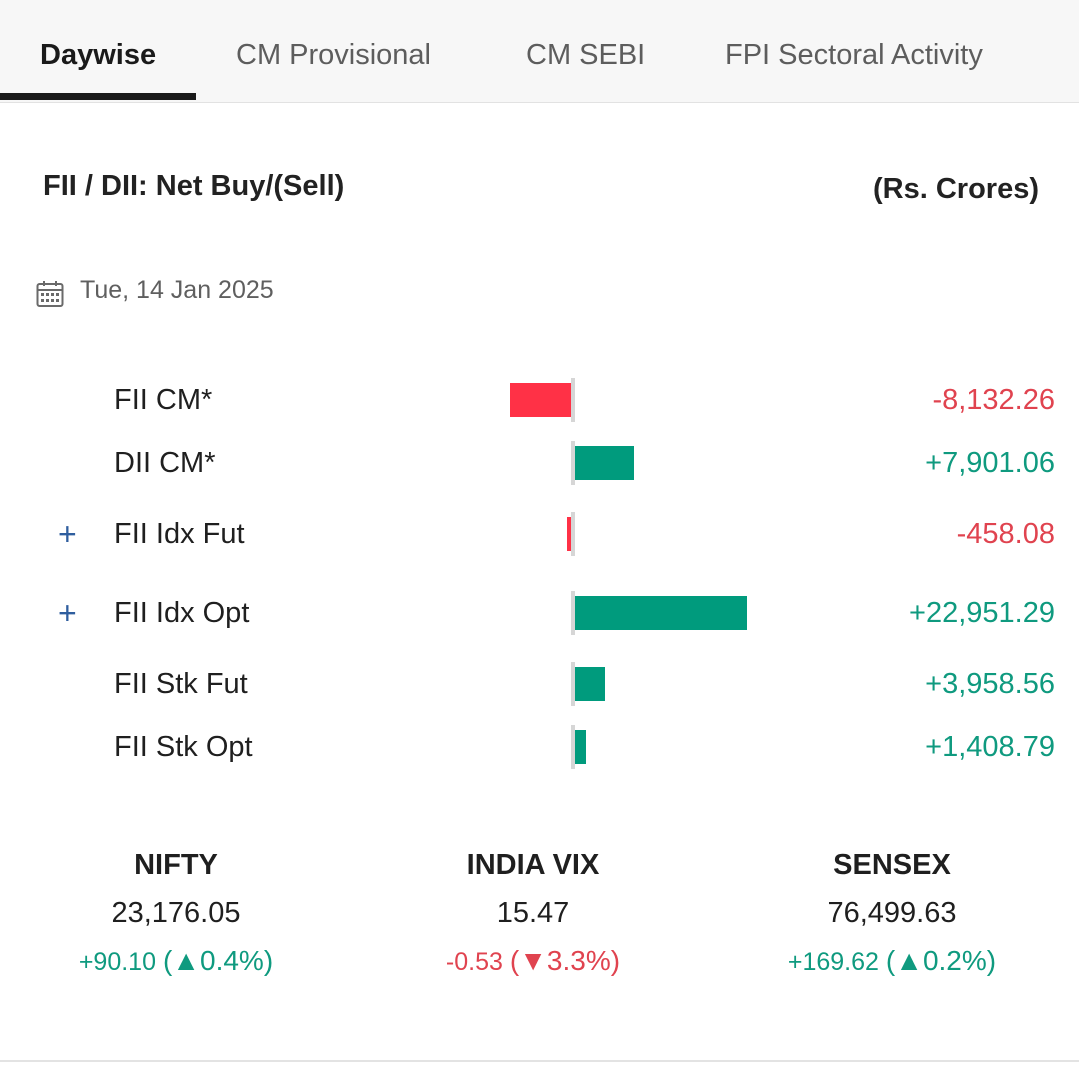  I want to click on date-text: Tue, 14 Jan 2025, so click(177, 290).